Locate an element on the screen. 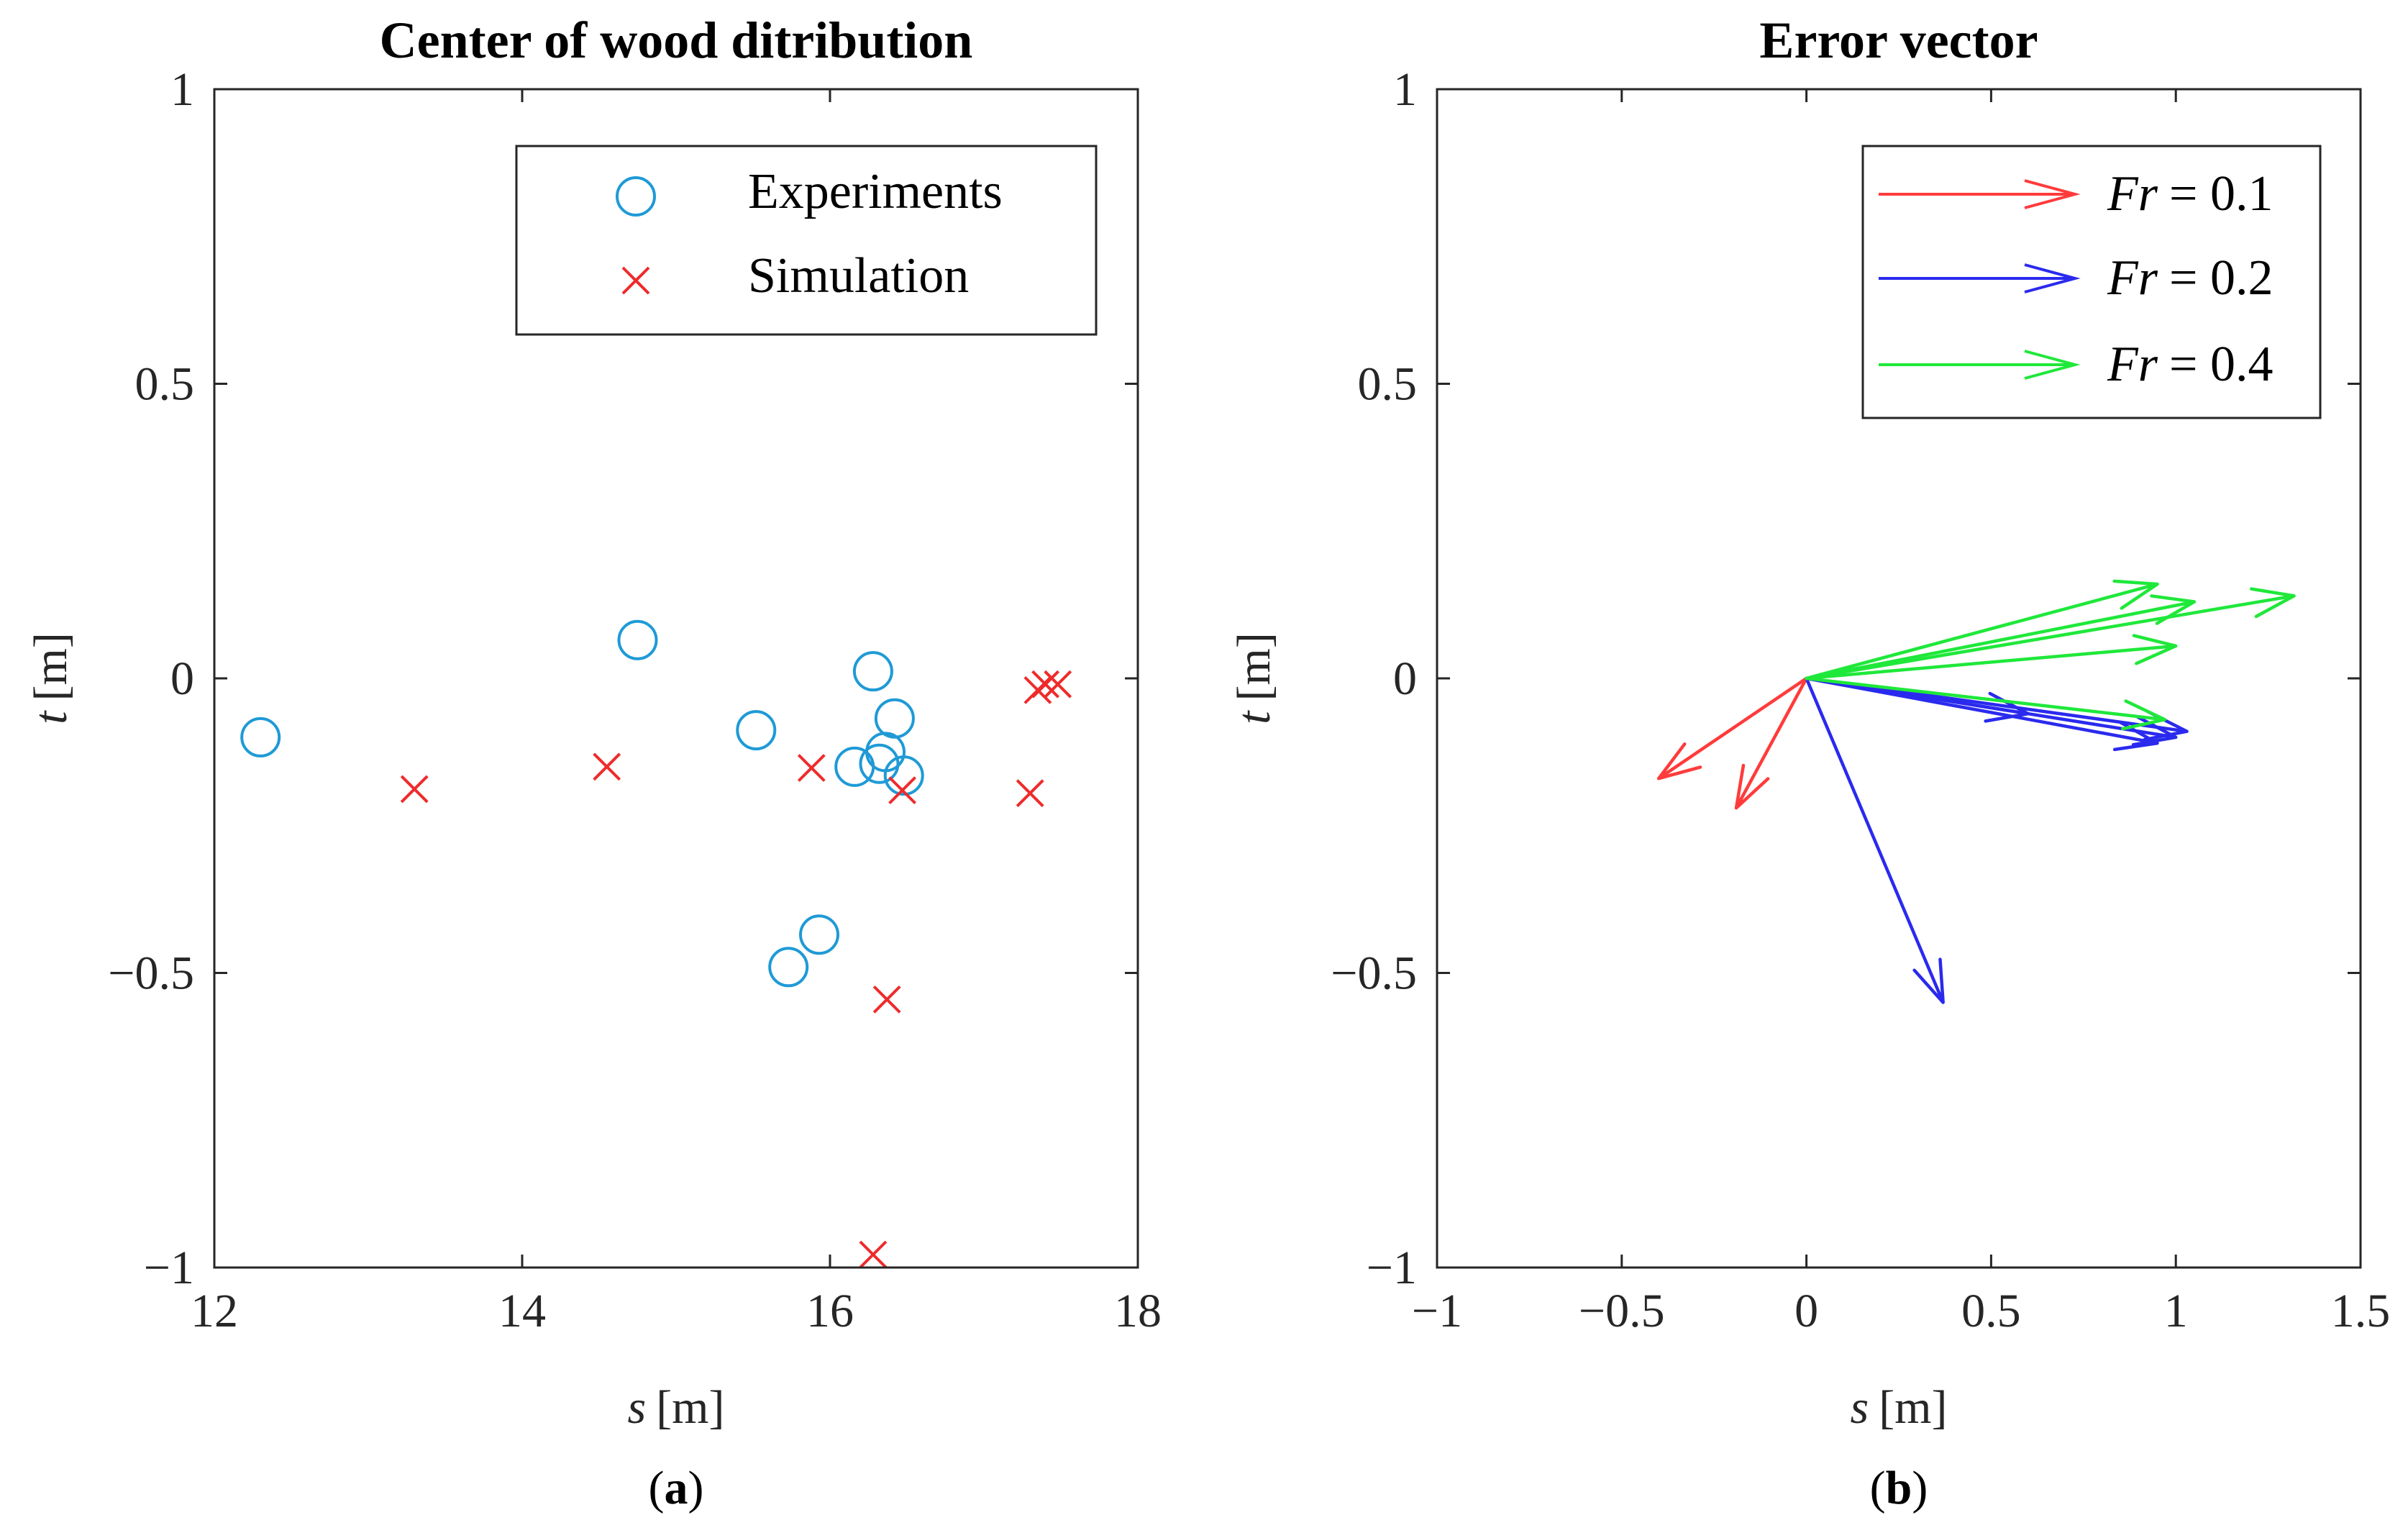 The width and height of the screenshot is (2408, 1538). chart-b-x-tick-label: 0.5 is located at coordinates (1991, 1311).